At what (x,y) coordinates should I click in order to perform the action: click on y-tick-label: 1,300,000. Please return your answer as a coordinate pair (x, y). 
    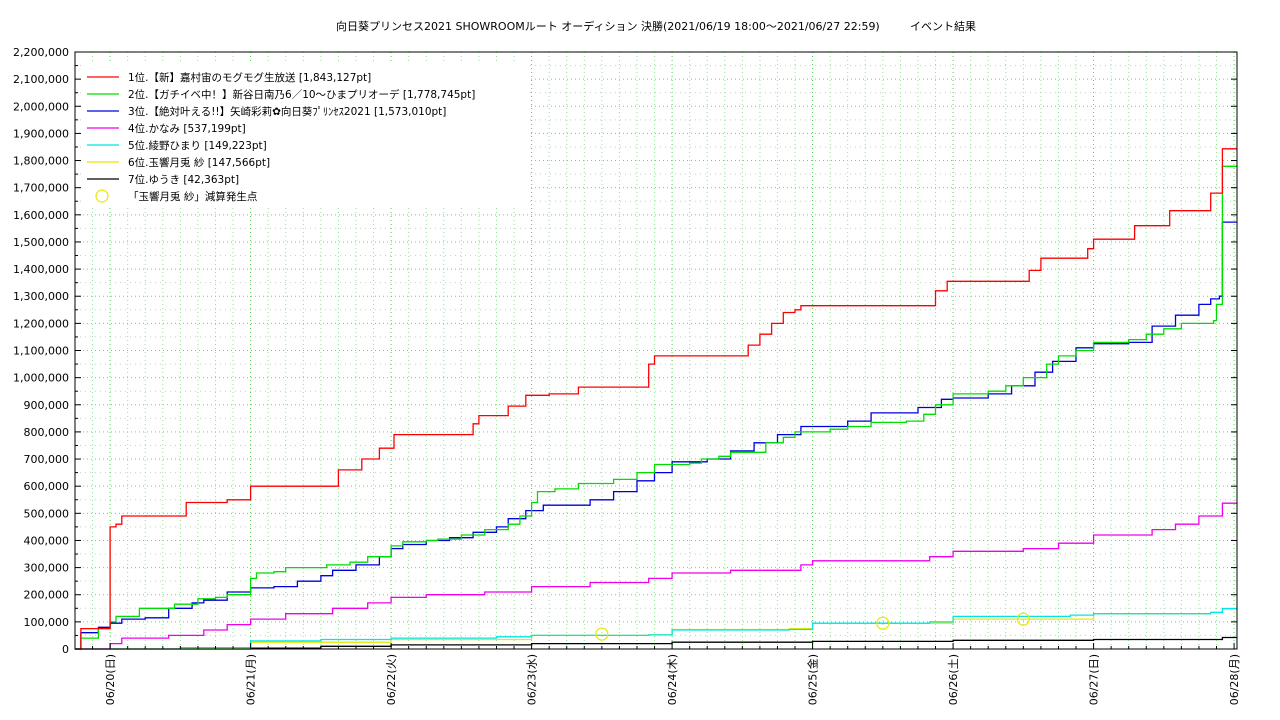
    Looking at the image, I should click on (41, 296).